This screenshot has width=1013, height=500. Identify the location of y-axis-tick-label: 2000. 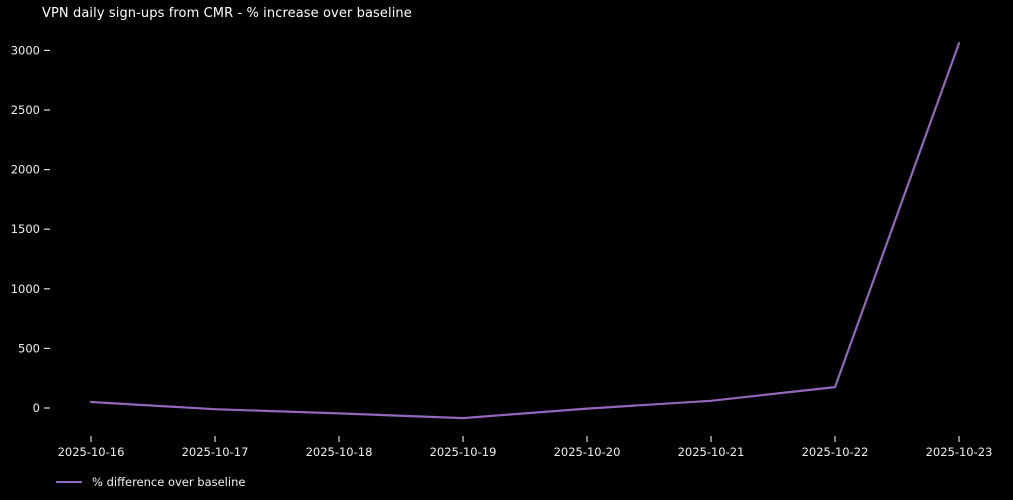
(25, 170).